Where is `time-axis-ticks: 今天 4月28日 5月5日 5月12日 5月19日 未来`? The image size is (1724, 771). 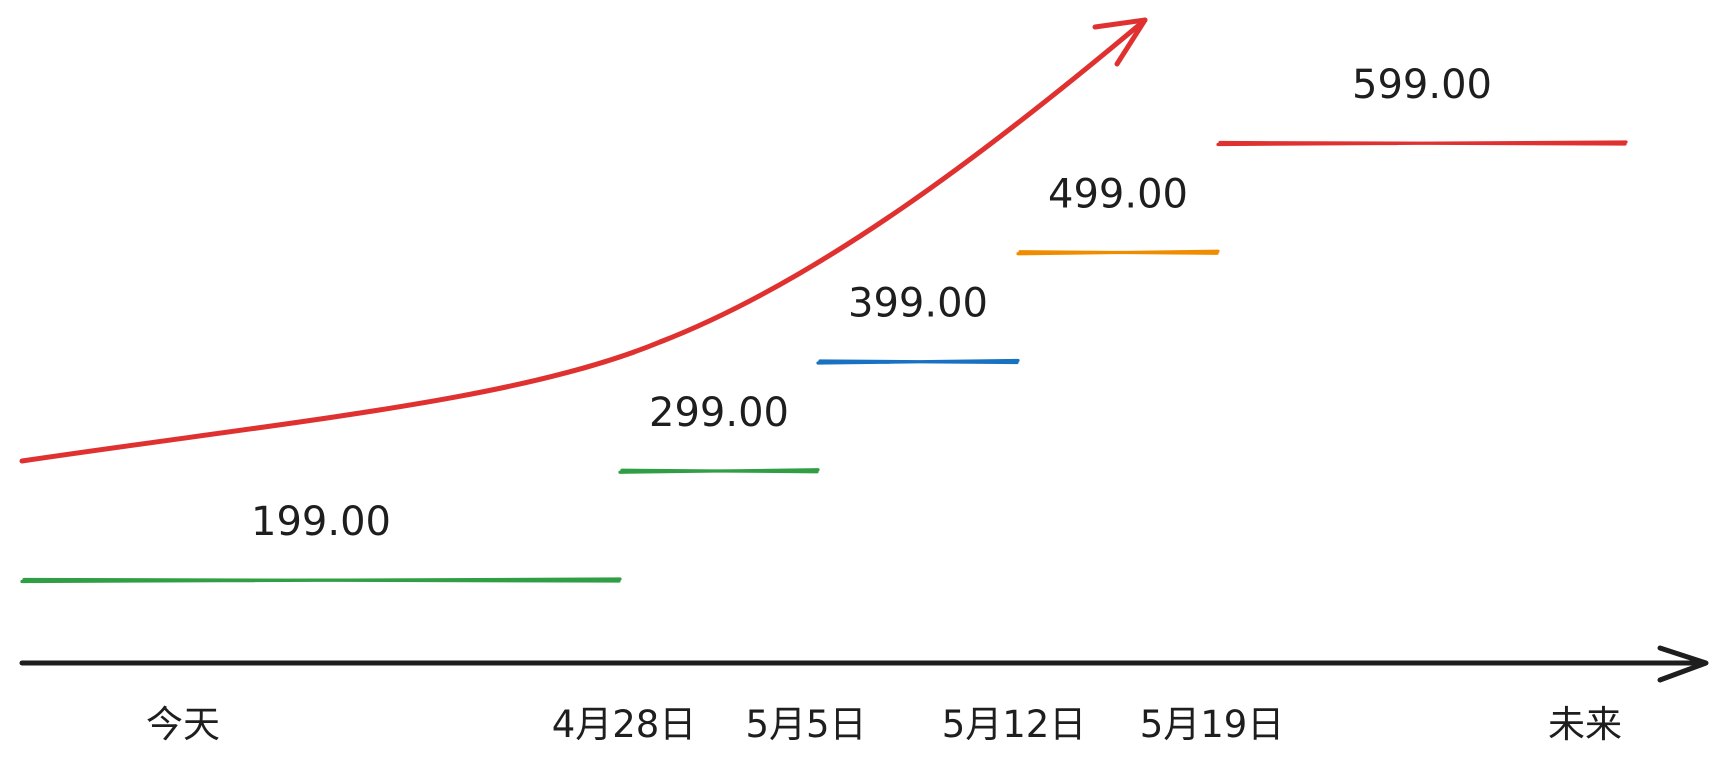
time-axis-ticks: 今天 4月28日 5月5日 5月12日 5月19日 未来 is located at coordinates (884, 724).